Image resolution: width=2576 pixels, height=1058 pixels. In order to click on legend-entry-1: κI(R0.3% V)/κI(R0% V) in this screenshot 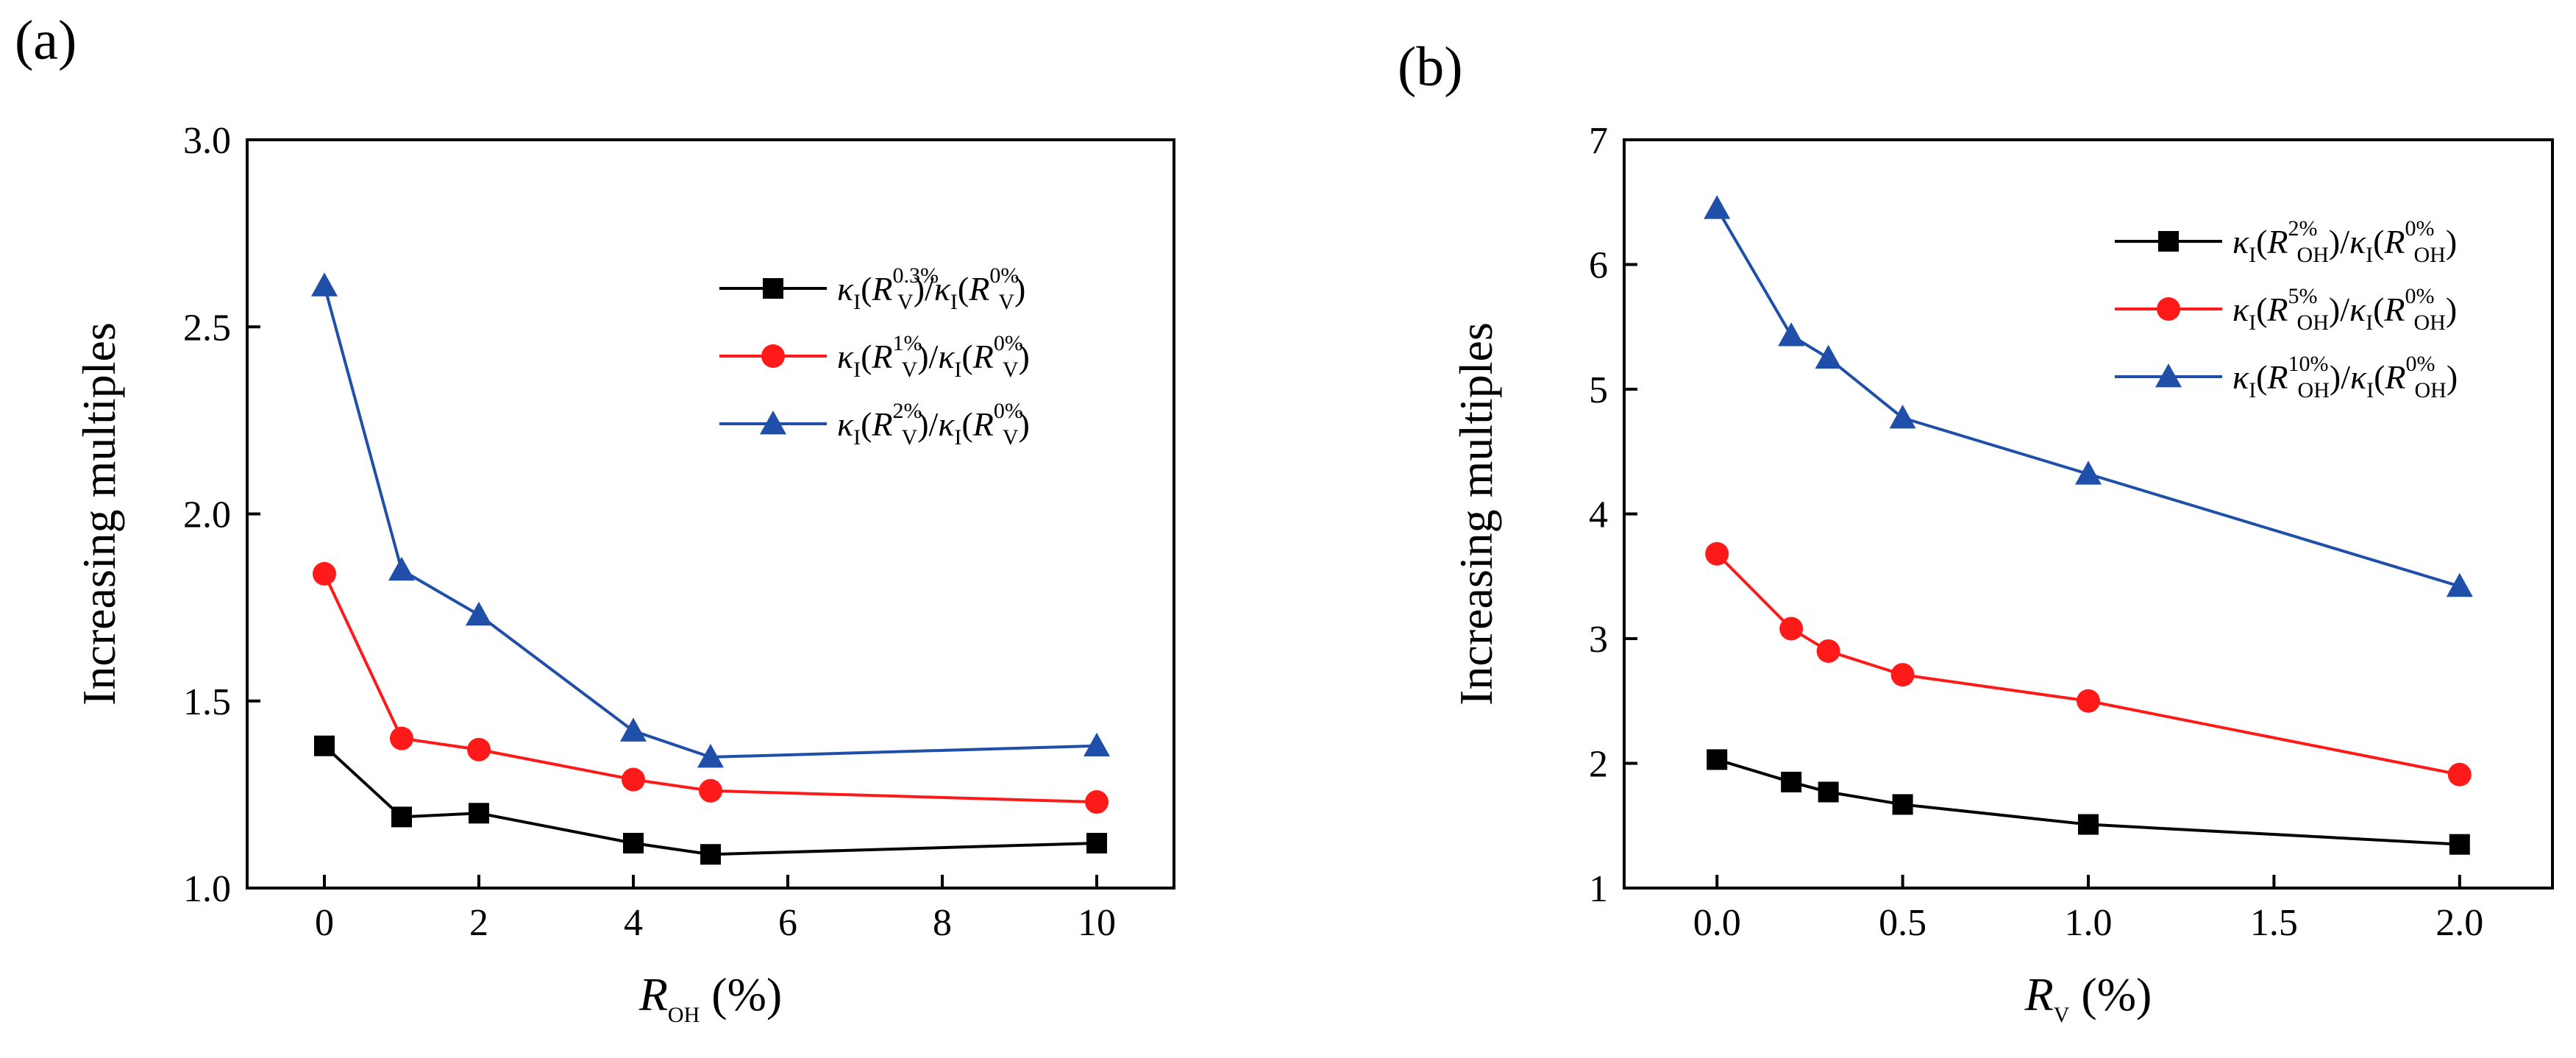, I will do `click(872, 289)`.